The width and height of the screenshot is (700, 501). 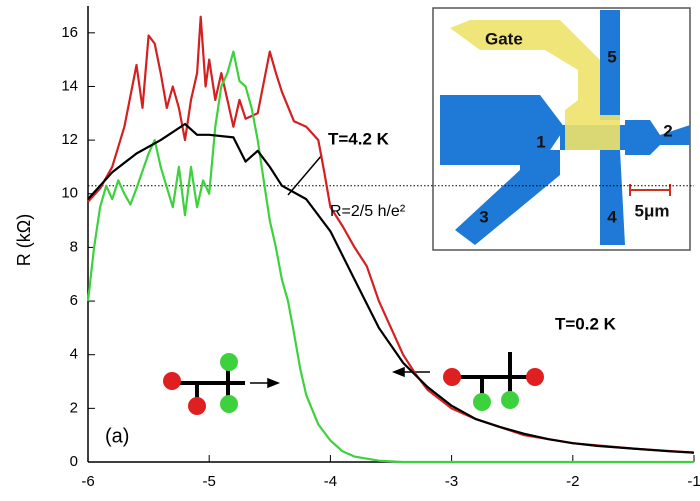 What do you see at coordinates (586, 323) in the screenshot?
I see `annotation: T=0.2 K` at bounding box center [586, 323].